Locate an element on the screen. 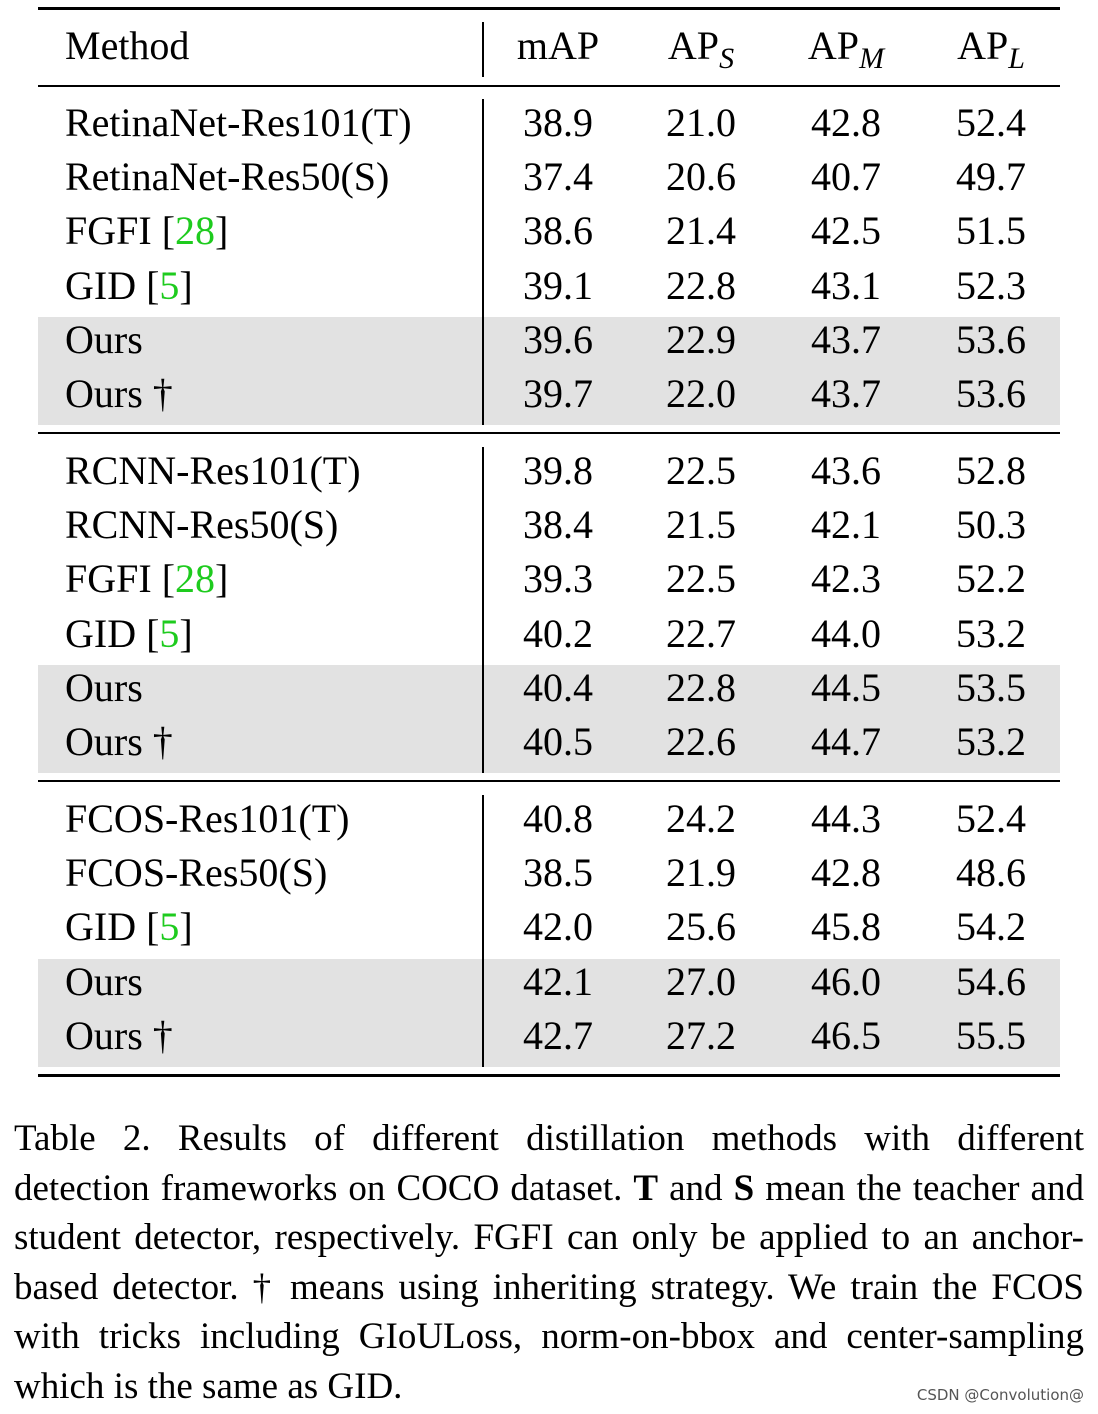  ap-large-cell: 55.5 is located at coordinates (991, 1035).